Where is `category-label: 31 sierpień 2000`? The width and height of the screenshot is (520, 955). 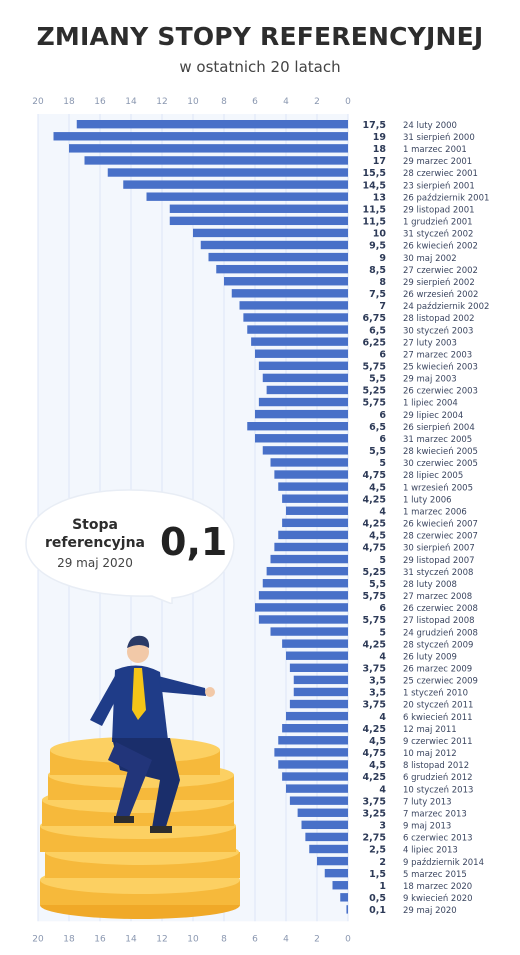 category-label: 31 sierpień 2000 is located at coordinates (439, 138).